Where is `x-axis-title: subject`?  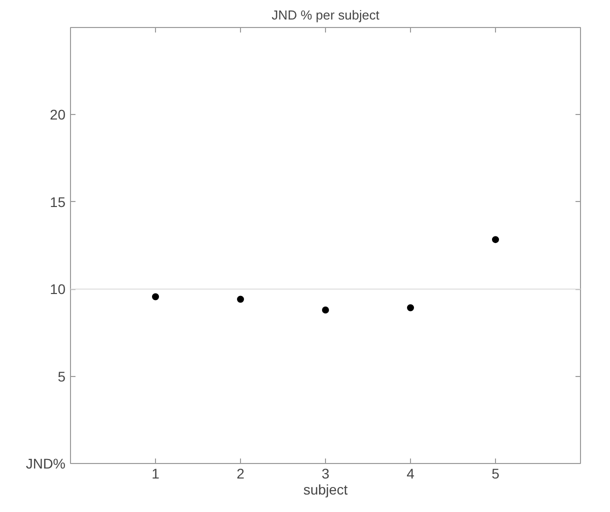
x-axis-title: subject is located at coordinates (325, 490).